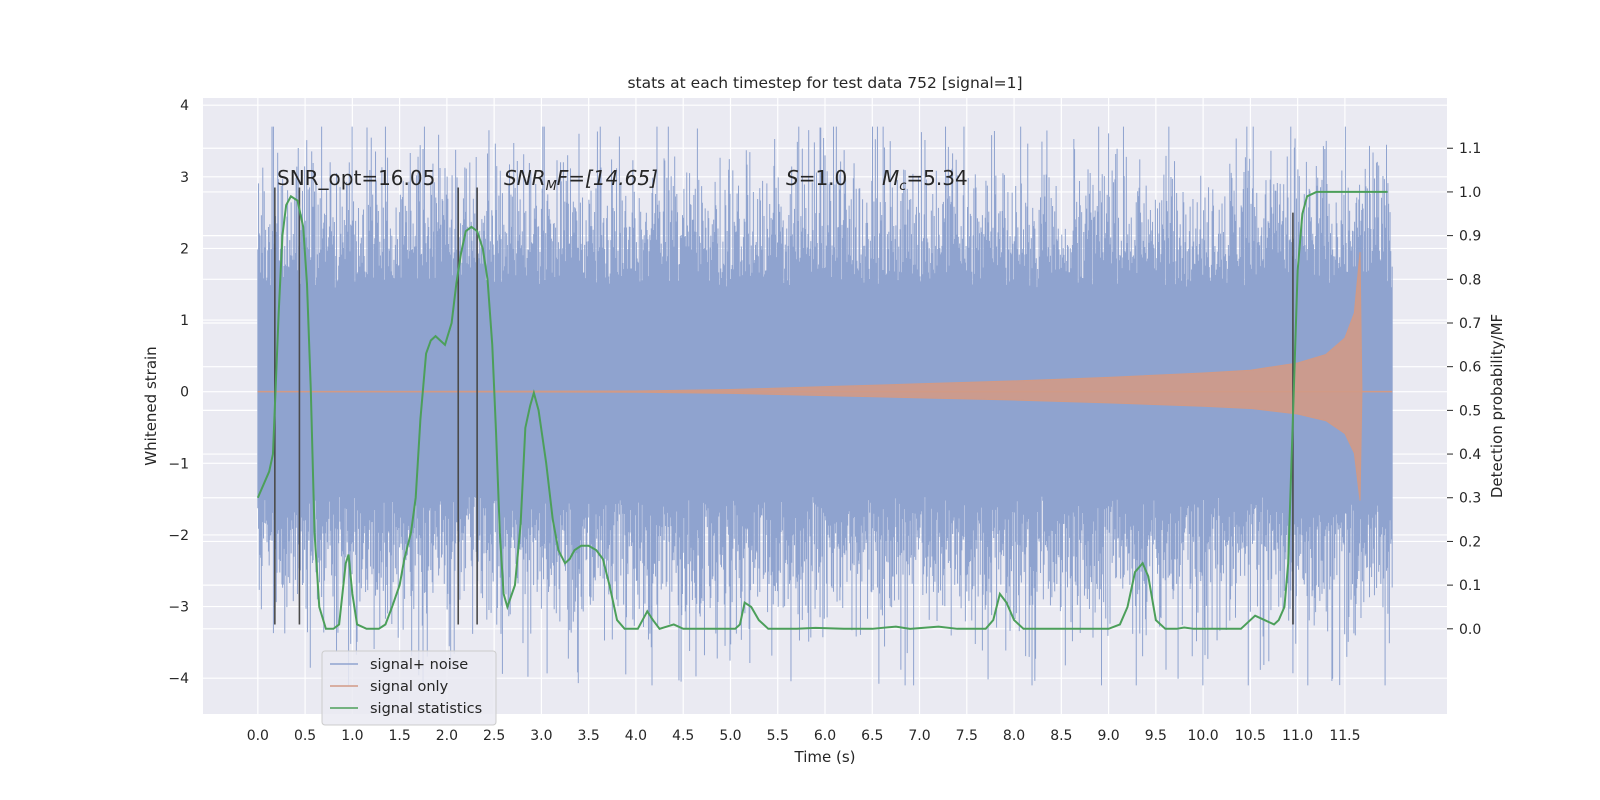 Image resolution: width=1600 pixels, height=800 pixels. Describe the element at coordinates (902, 186) in the screenshot. I see `mc-subscript: c` at that location.